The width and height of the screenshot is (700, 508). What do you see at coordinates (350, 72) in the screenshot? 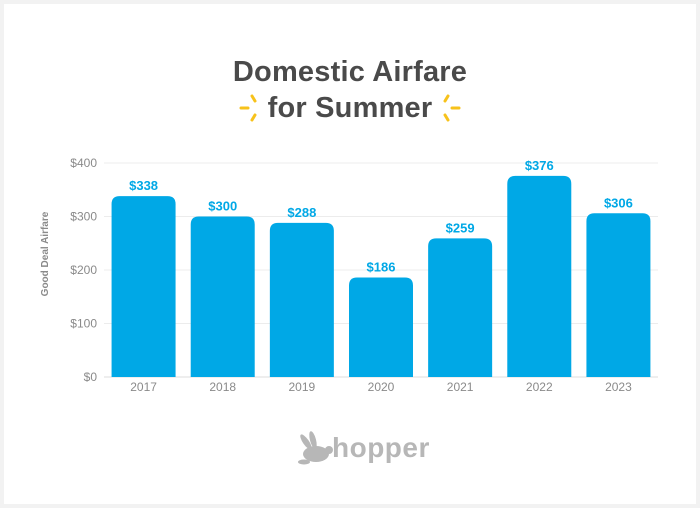
I see `chart-title-line1: Domestic Airfare` at bounding box center [350, 72].